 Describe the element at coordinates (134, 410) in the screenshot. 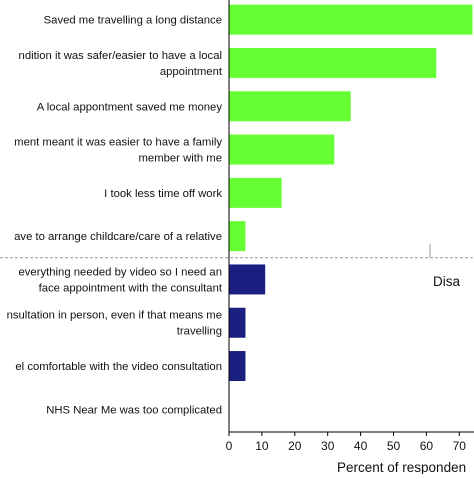

I see `category-label-9: NHS Near Me was too complicated` at that location.